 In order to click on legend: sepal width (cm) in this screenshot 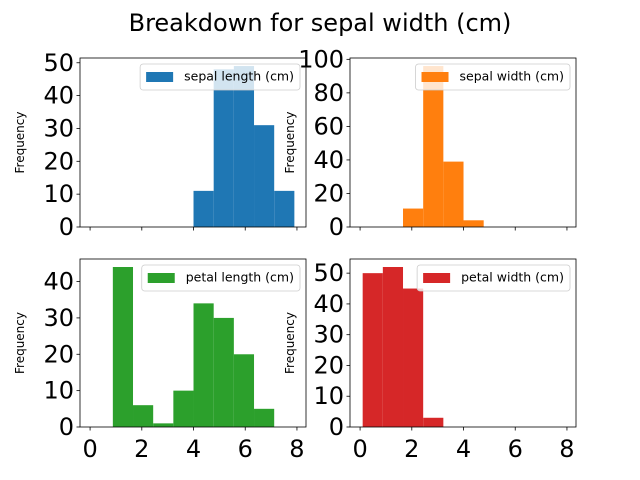, I will do `click(493, 77)`.